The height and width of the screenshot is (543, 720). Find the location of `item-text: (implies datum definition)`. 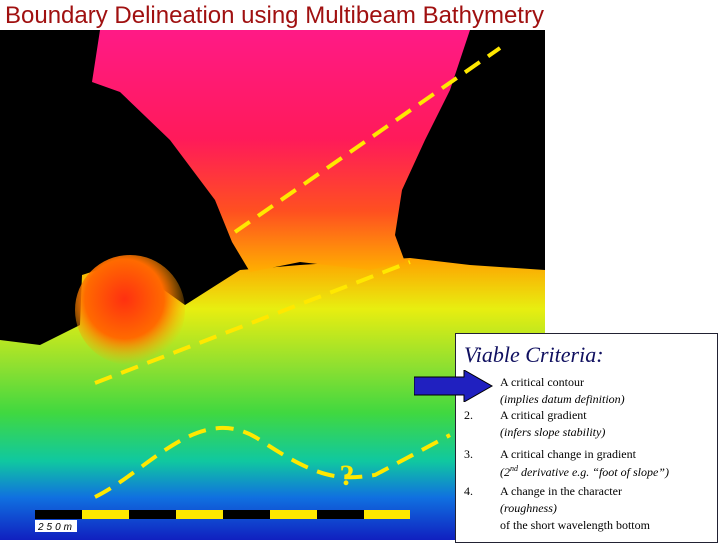

item-text: (implies datum definition) is located at coordinates (562, 399).